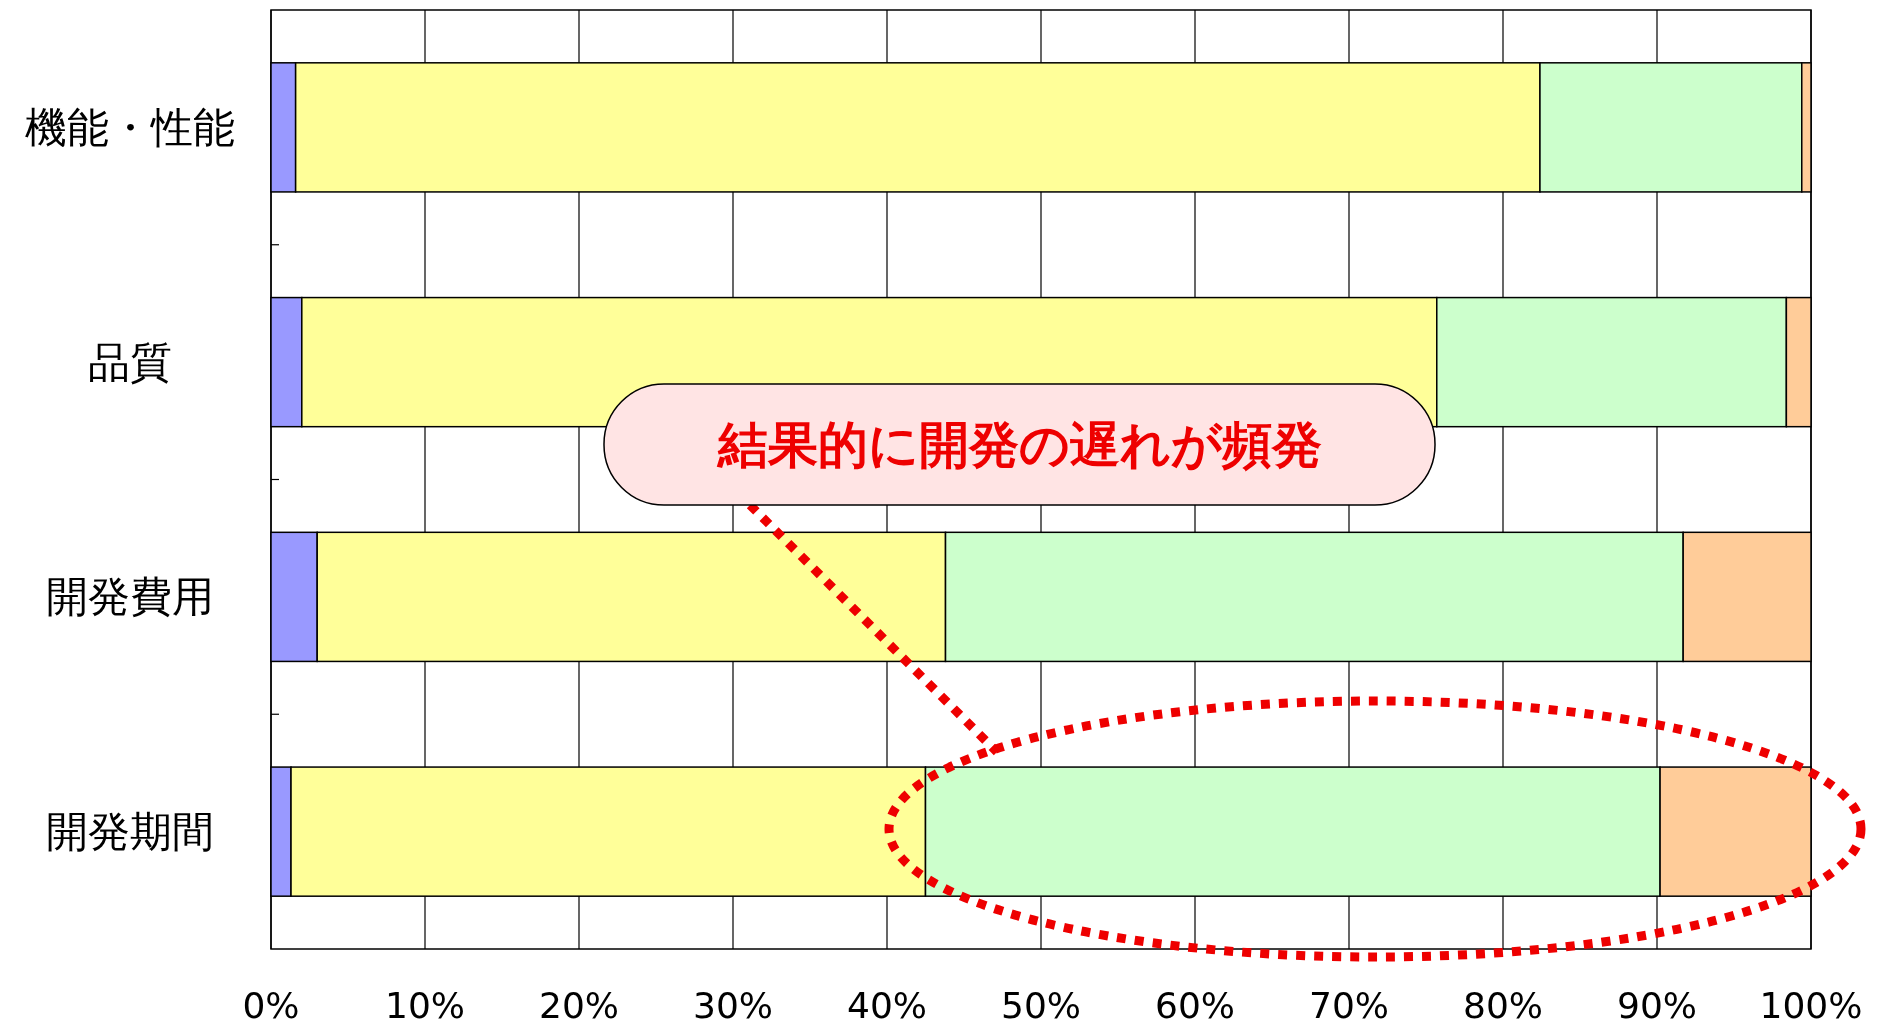  I want to click on x-tick-label: 40%, so click(887, 1005).